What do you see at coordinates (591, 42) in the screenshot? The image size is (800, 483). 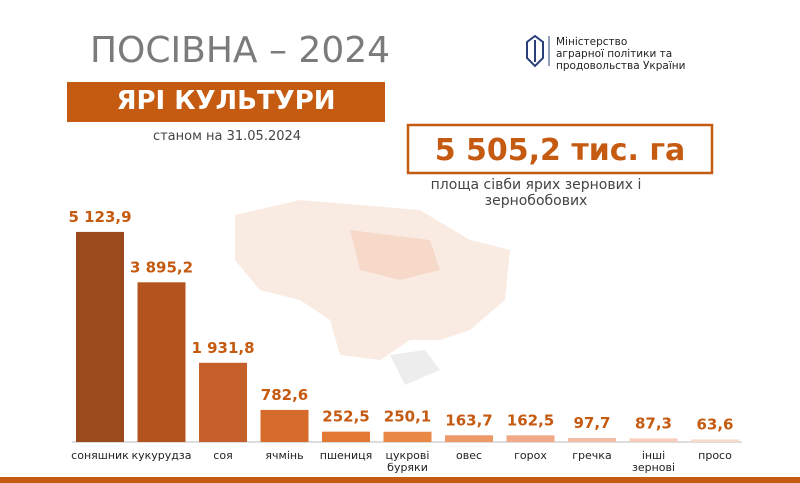 I see `ministry-line: Міністерство` at bounding box center [591, 42].